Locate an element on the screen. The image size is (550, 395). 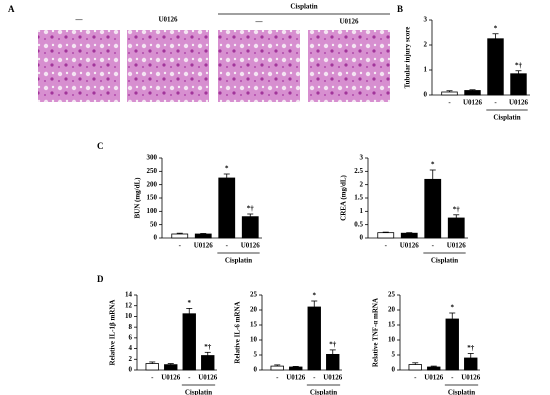
y-tick-label: 200 is located at coordinates (152, 184).